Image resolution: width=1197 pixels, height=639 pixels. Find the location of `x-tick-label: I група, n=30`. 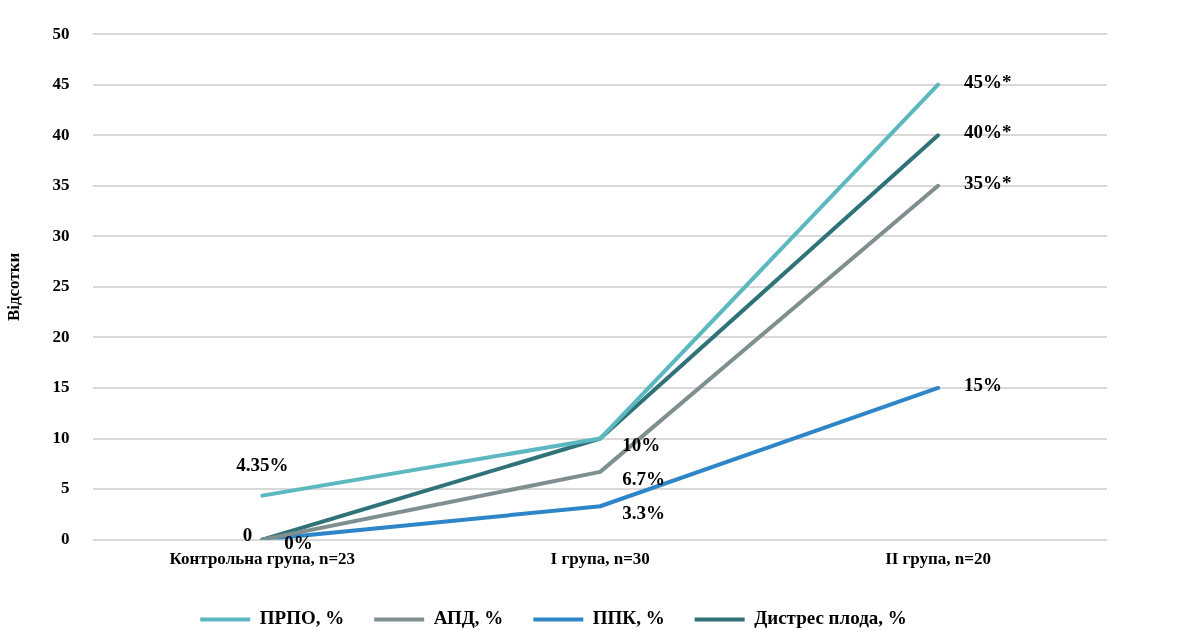

x-tick-label: I група, n=30 is located at coordinates (600, 559).